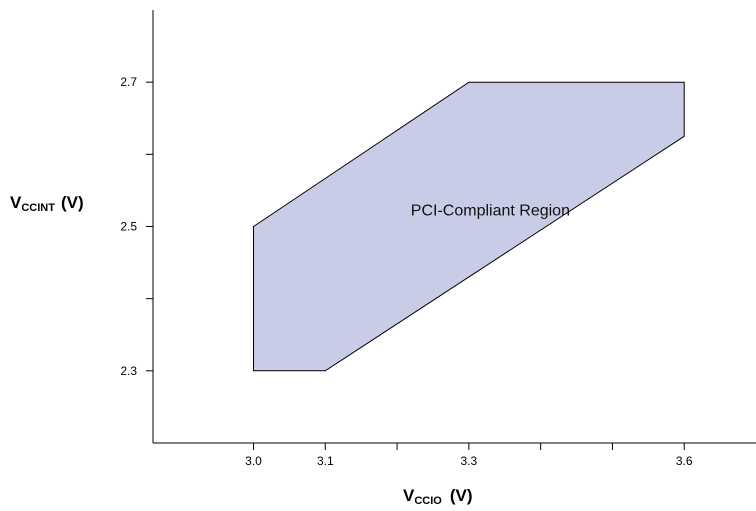 The width and height of the screenshot is (756, 511). Describe the element at coordinates (684, 461) in the screenshot. I see `x-tick-label: 3.6` at that location.